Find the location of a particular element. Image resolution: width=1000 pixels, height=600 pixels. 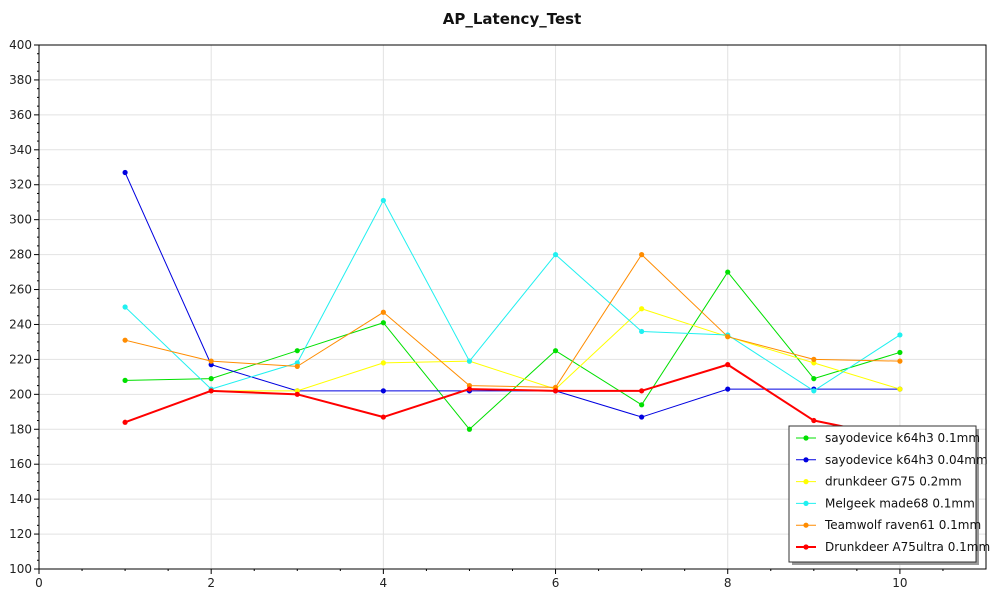

y-tick-label: 380 is located at coordinates (20, 80).